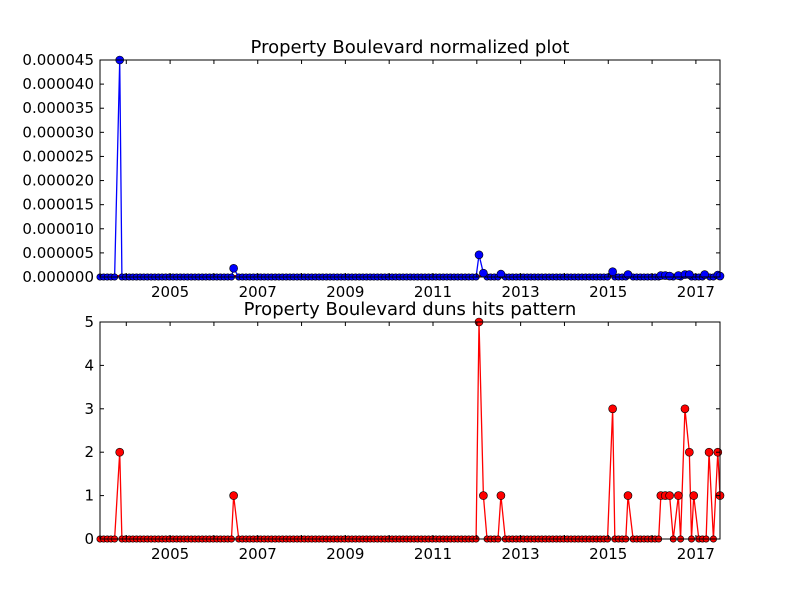 The height and width of the screenshot is (600, 800). What do you see at coordinates (89, 409) in the screenshot?
I see `duns-hits-y-tick-label: 3` at bounding box center [89, 409].